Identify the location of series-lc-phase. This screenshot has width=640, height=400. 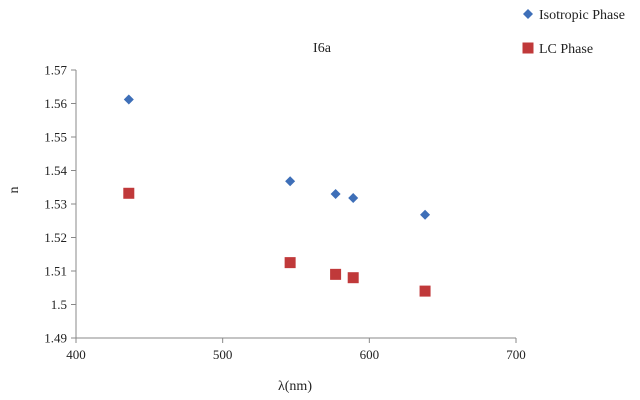
(277, 242).